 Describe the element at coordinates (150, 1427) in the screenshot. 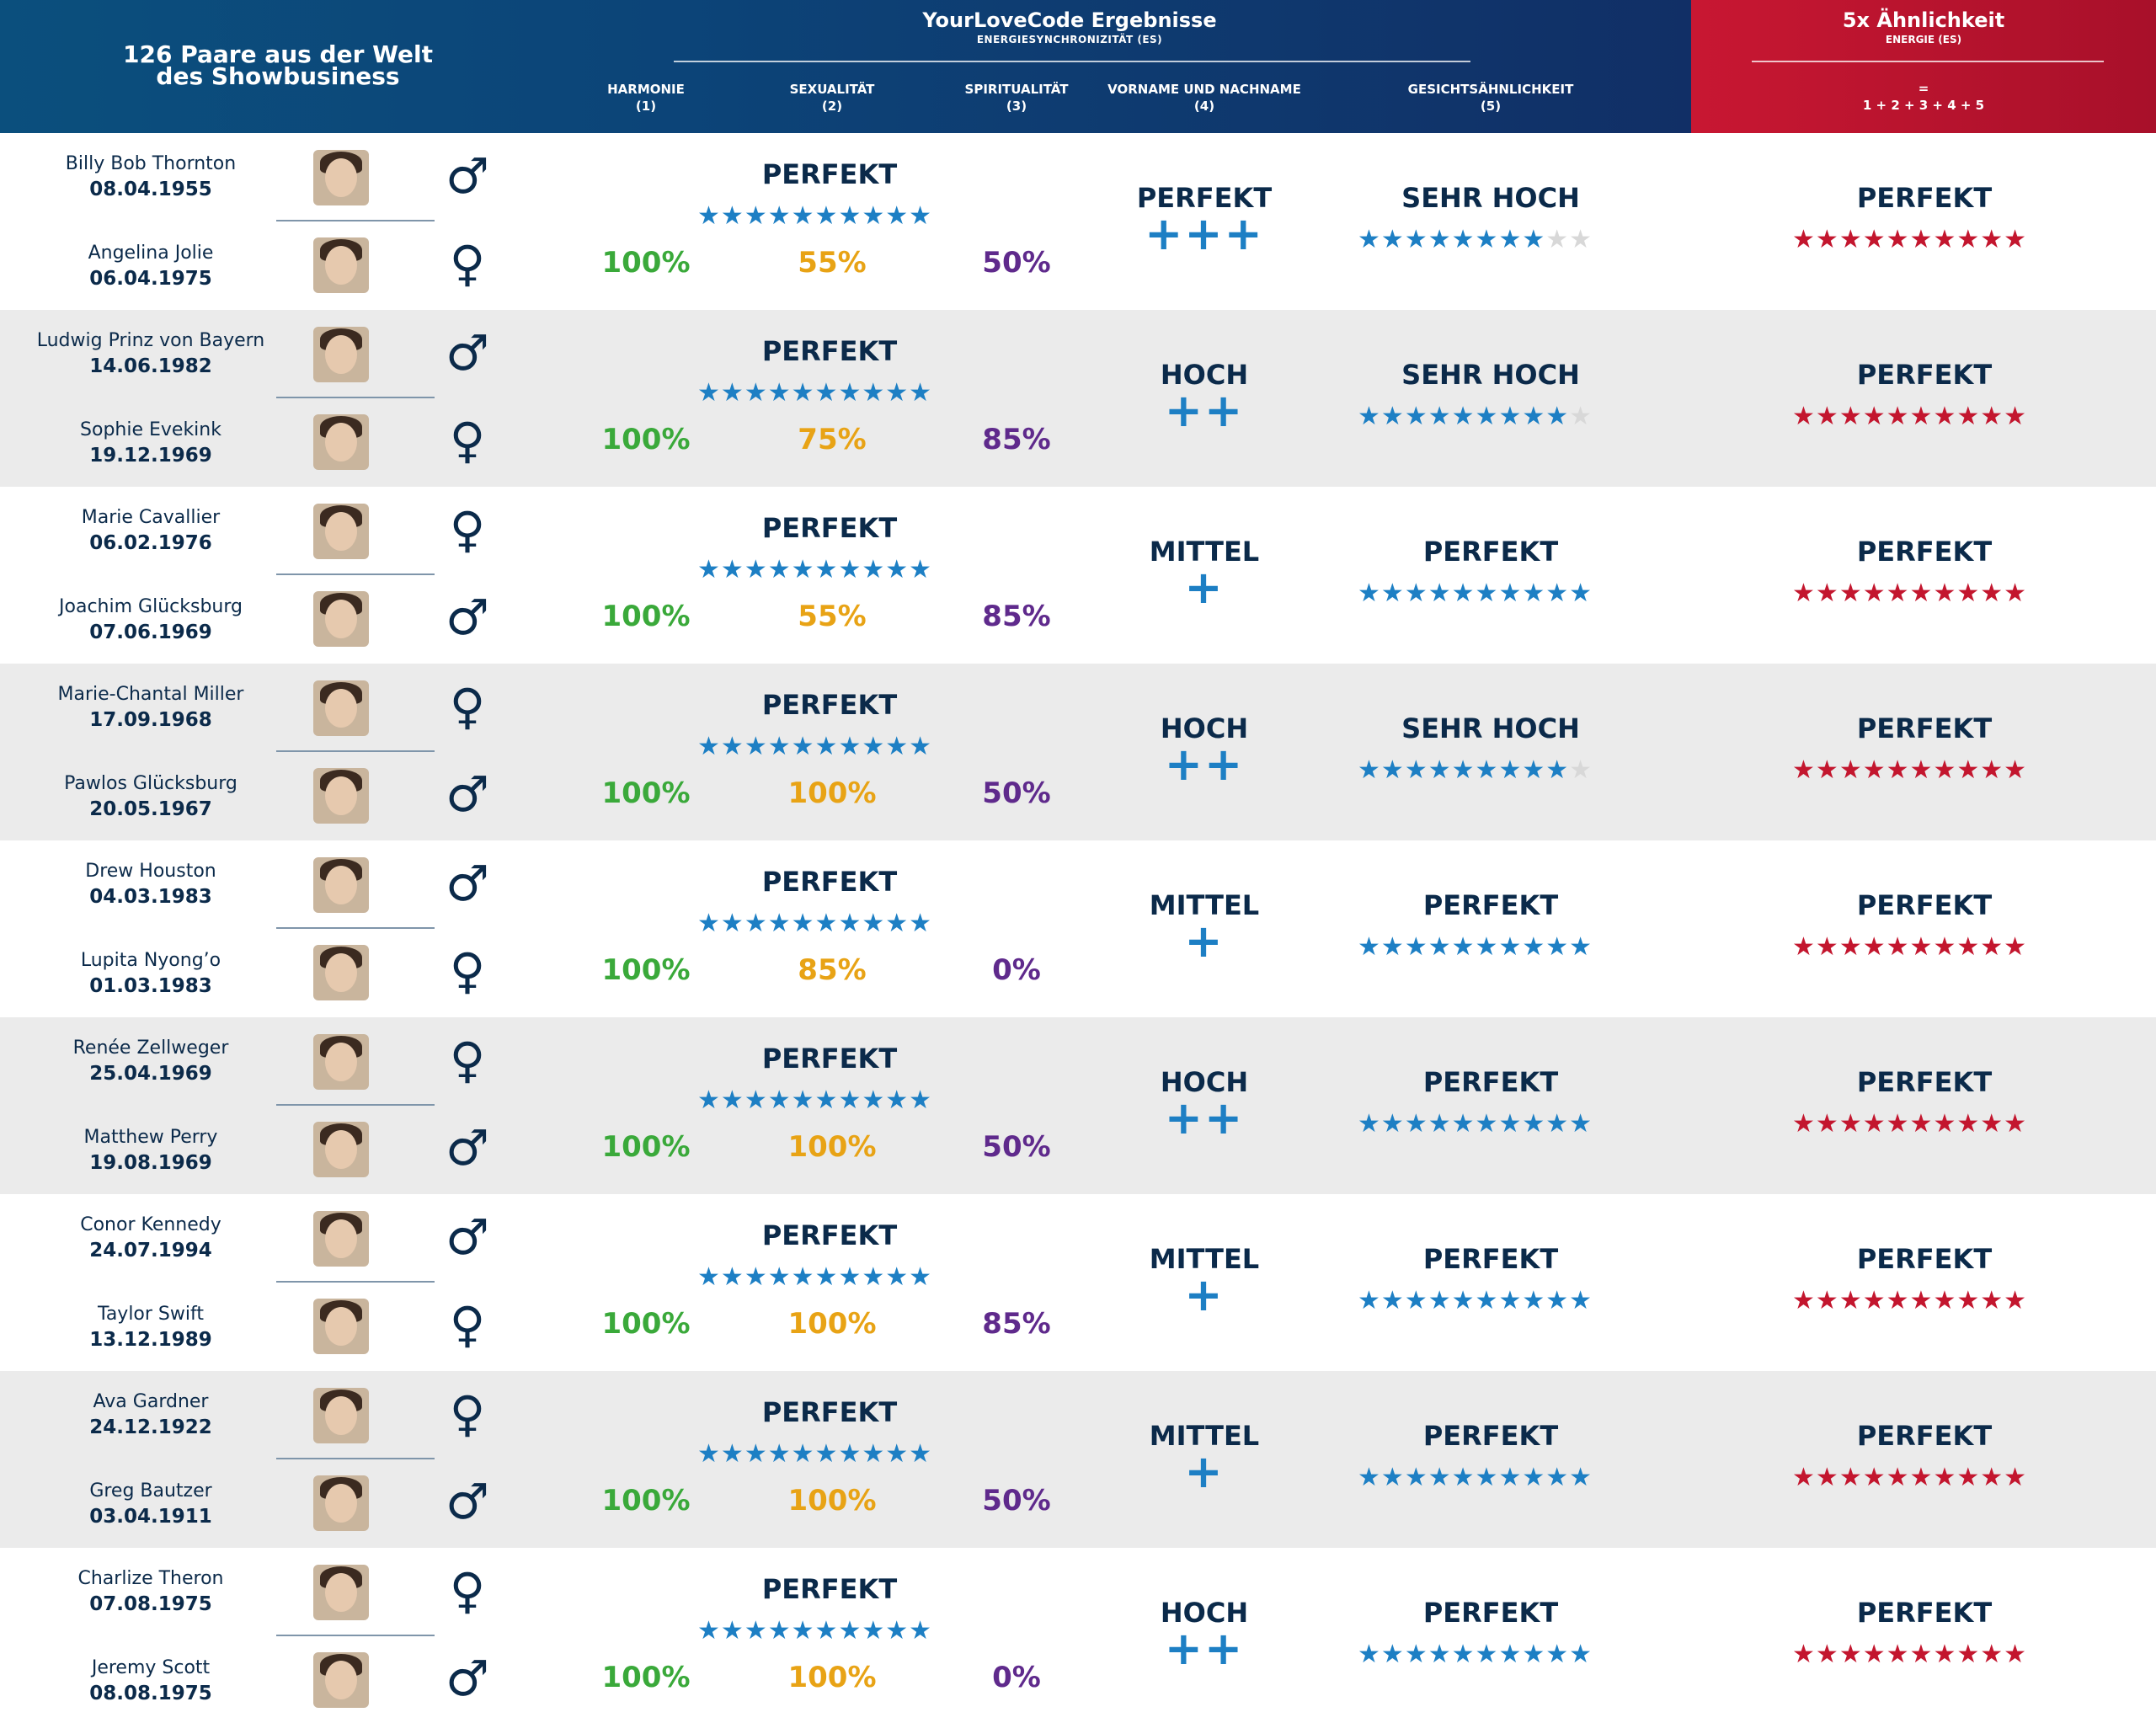

I see `person1-birthdate: 24.12.1922` at that location.